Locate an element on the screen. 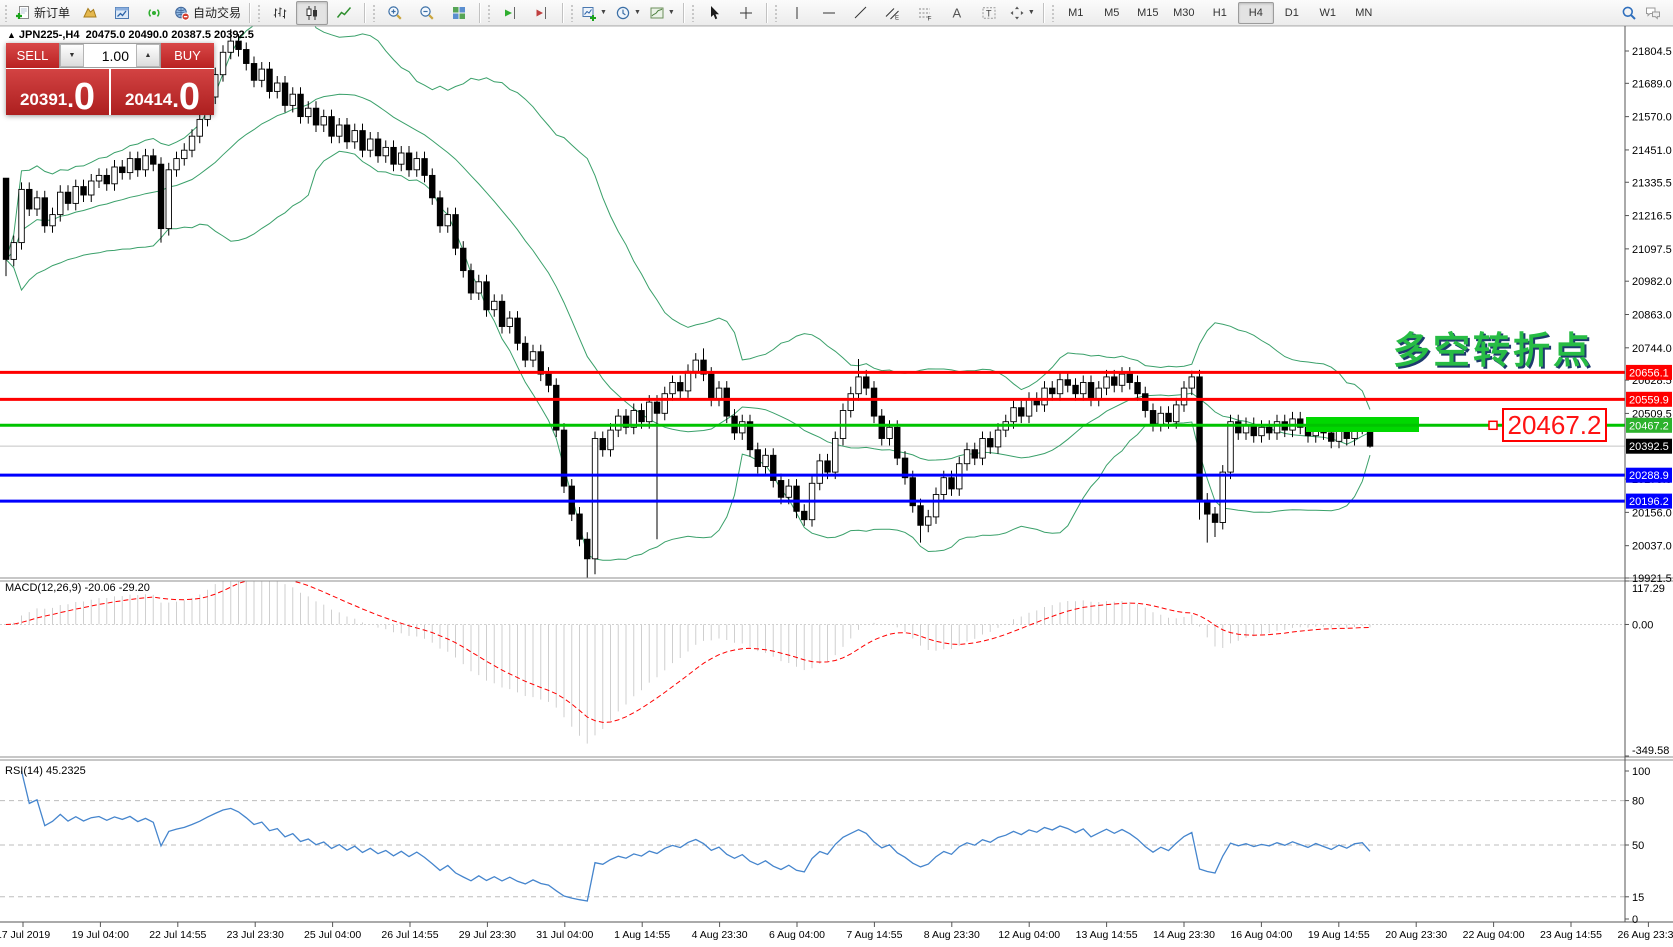 The height and width of the screenshot is (947, 1673). timeframe-m30-button: M30 is located at coordinates (1184, 12).